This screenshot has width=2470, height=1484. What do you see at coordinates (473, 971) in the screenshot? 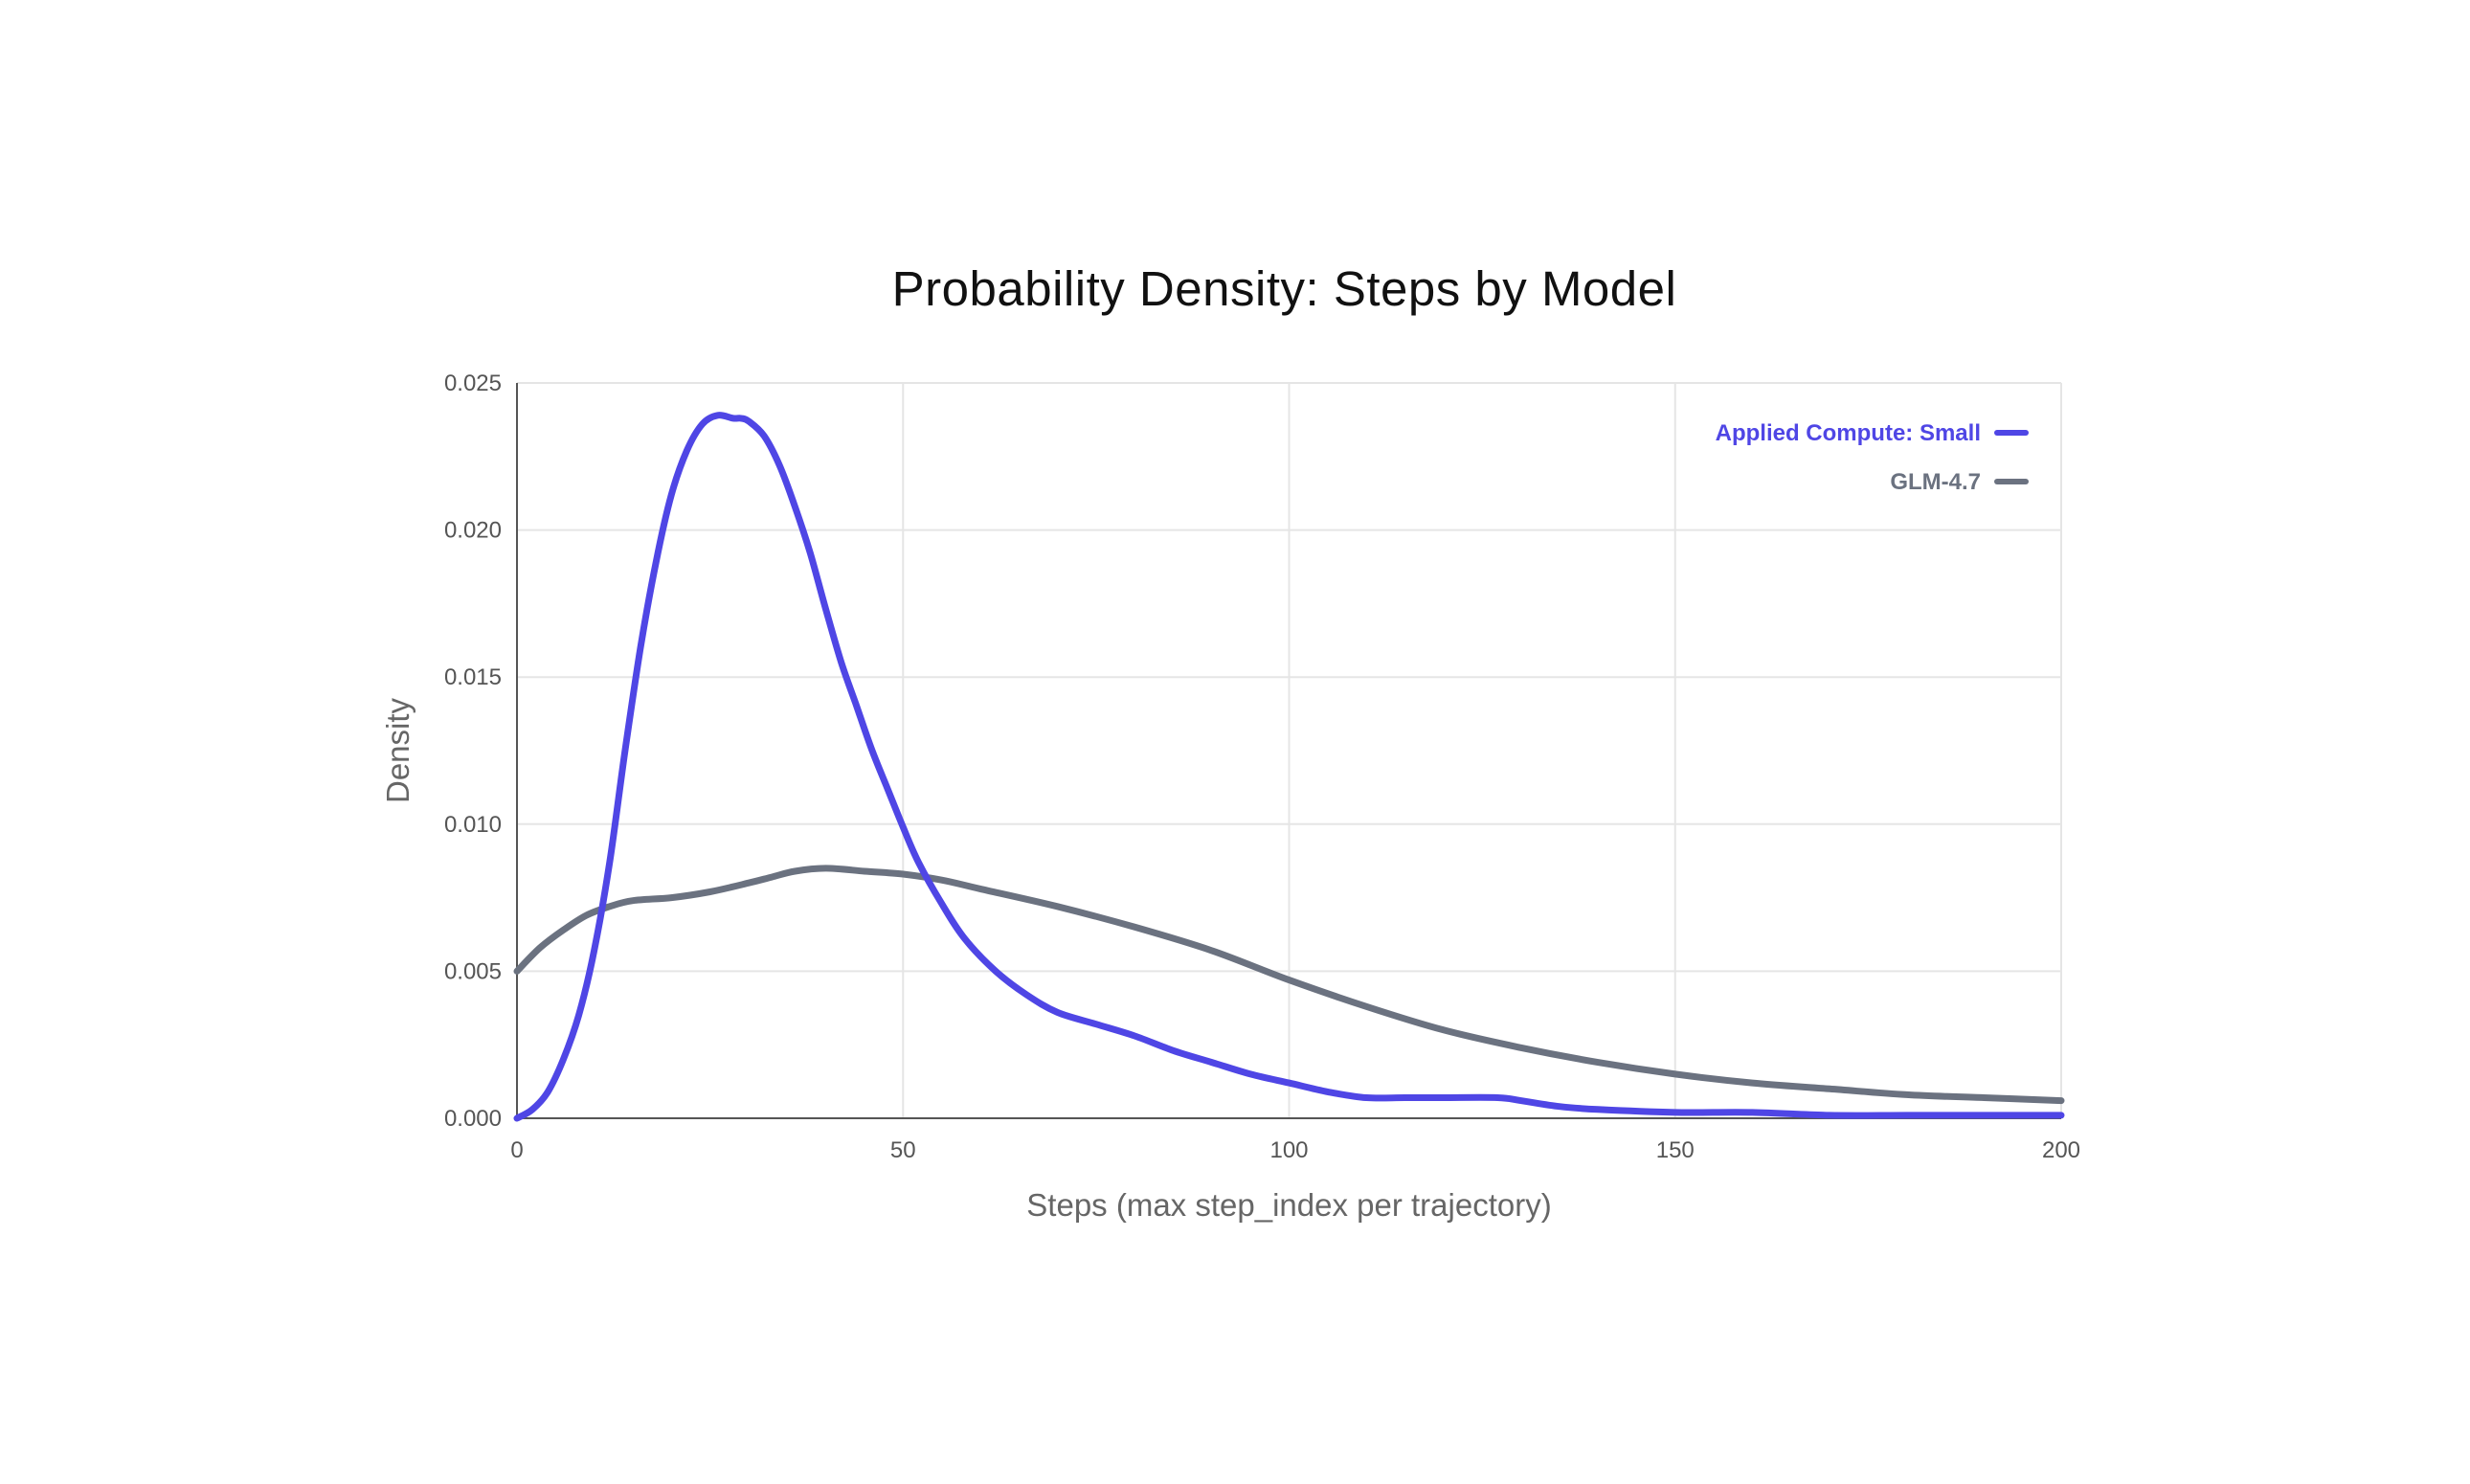
I see `y-tick-label: 0.005` at bounding box center [473, 971].